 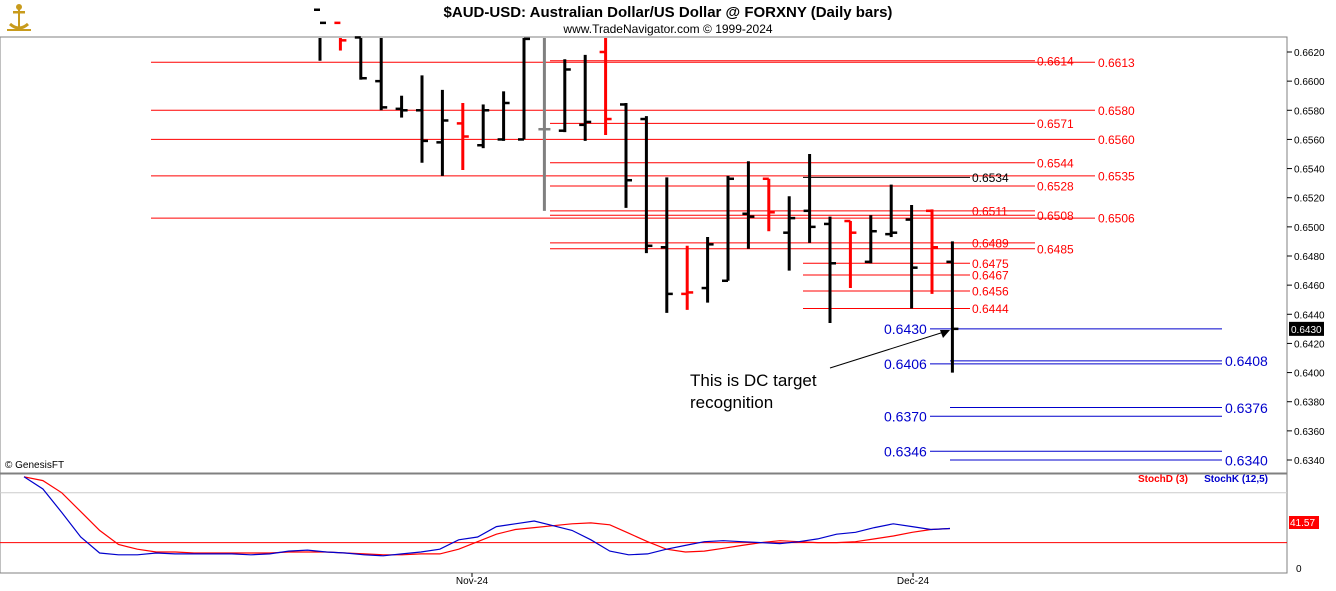 I want to click on level-label: 0.6511, so click(x=990, y=211).